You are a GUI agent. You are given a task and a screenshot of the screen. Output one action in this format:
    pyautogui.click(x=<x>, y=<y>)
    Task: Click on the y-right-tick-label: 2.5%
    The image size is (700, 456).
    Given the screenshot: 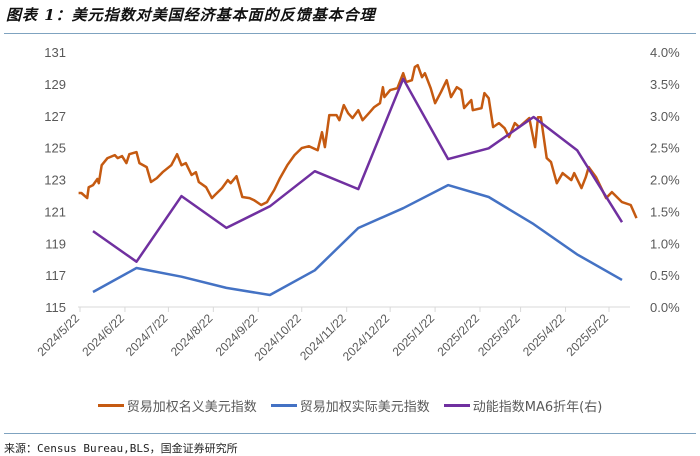 What is the action you would take?
    pyautogui.click(x=665, y=148)
    